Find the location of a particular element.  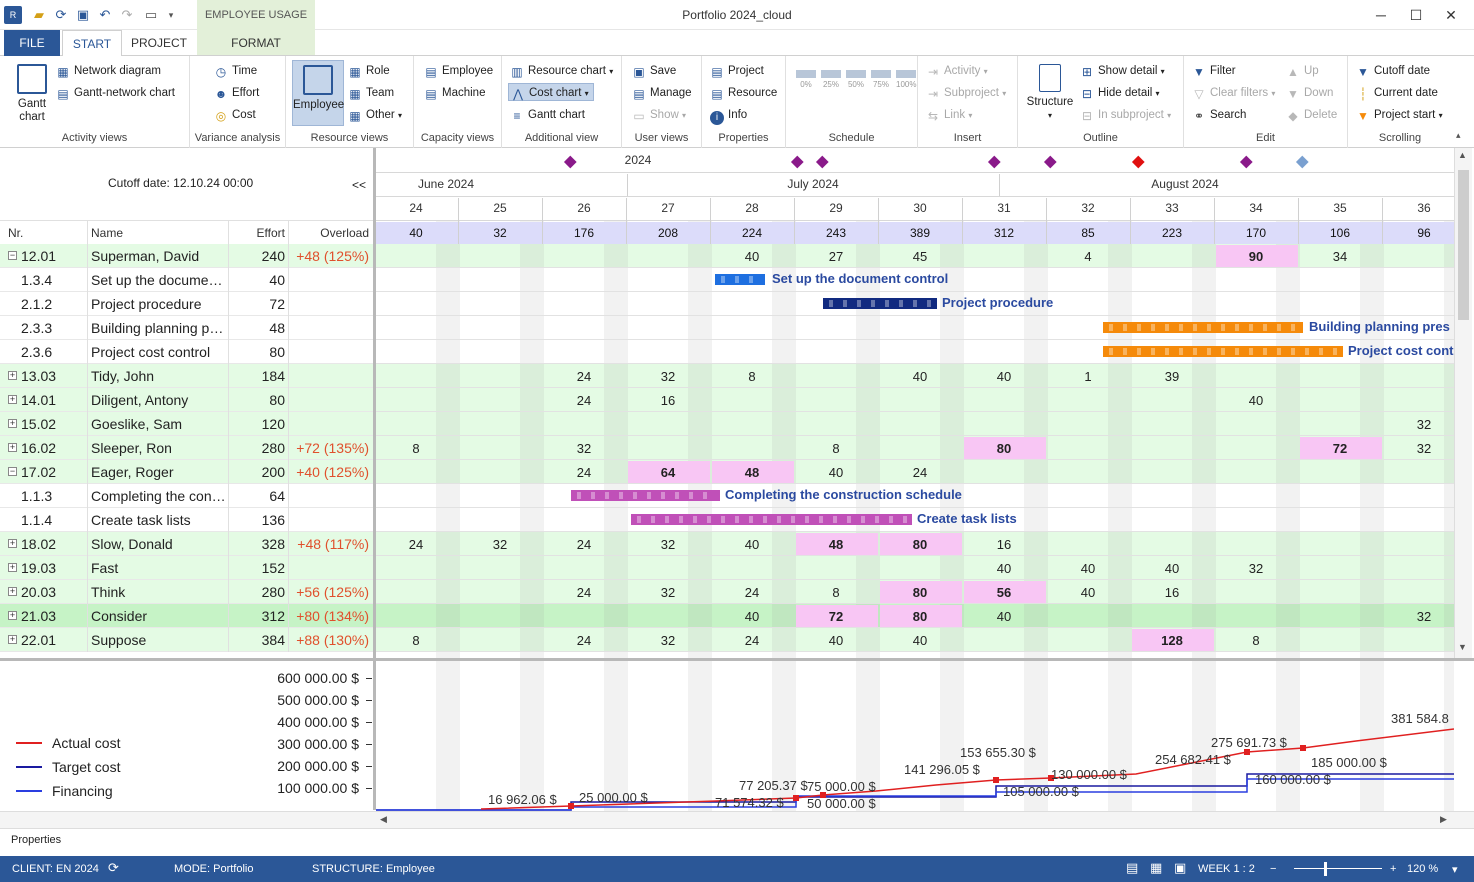

manage-views-button: ▤ Manage is located at coordinates (661, 93).